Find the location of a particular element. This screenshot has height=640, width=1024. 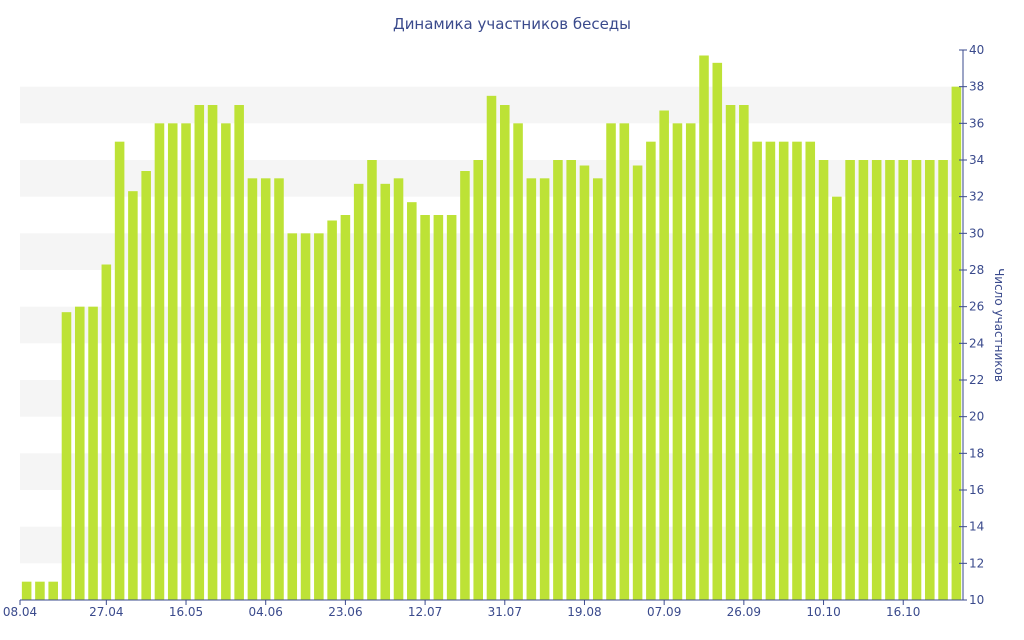

y-tick-label: 22 is located at coordinates (976, 380).